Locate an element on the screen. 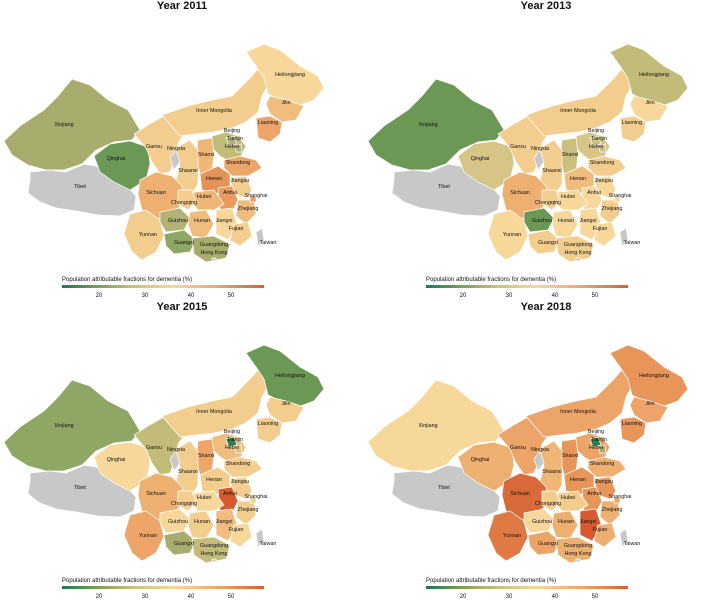  province-label: Tibet is located at coordinates (444, 187).